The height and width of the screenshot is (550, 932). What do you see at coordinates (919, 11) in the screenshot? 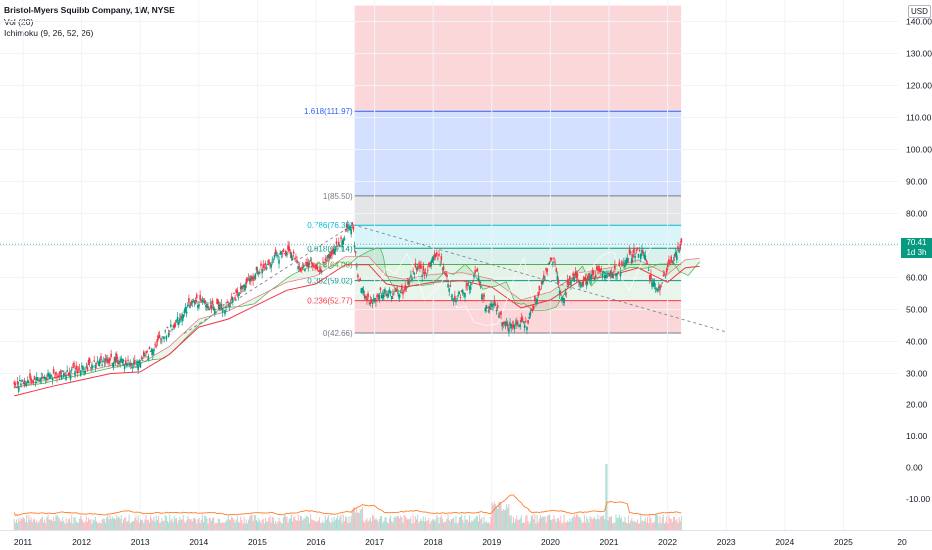
I see `currency-badge: USD` at bounding box center [919, 11].